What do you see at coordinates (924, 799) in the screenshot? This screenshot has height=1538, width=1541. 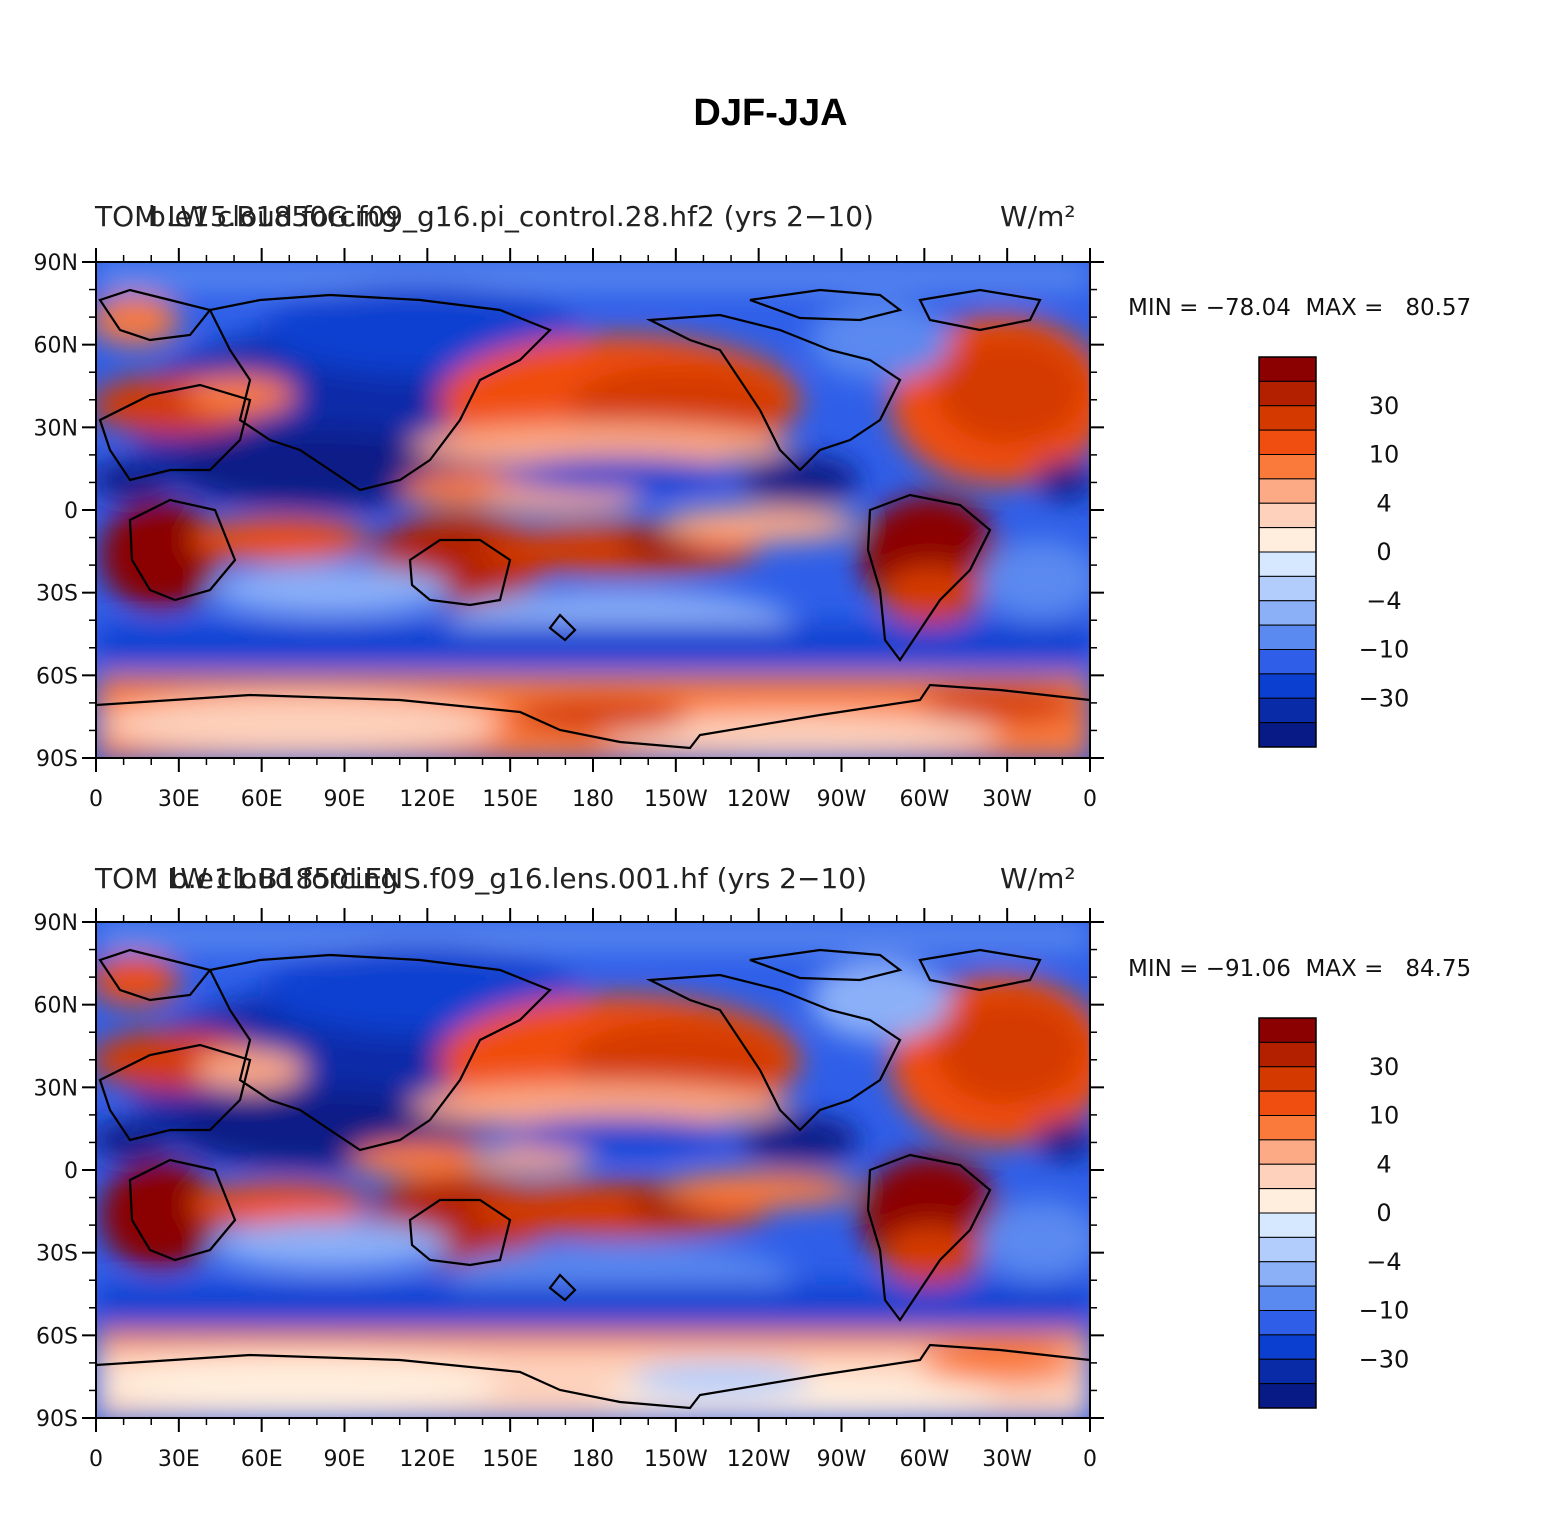 I see `top-xtick-label: 60W` at bounding box center [924, 799].